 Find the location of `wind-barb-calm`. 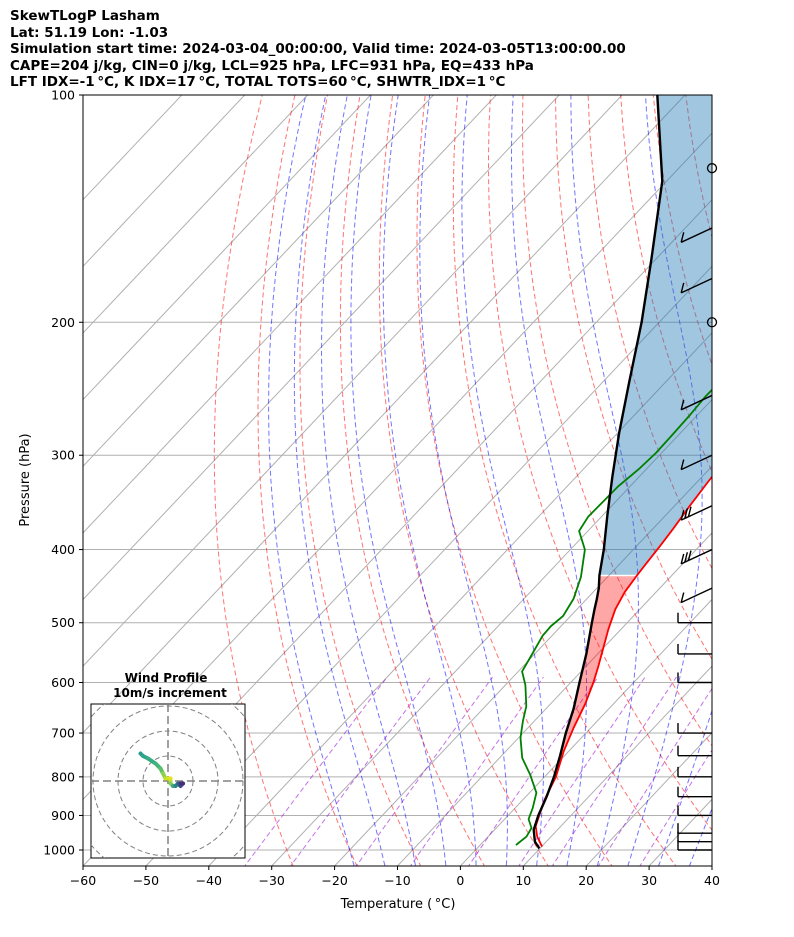

wind-barb-calm is located at coordinates (712, 322).